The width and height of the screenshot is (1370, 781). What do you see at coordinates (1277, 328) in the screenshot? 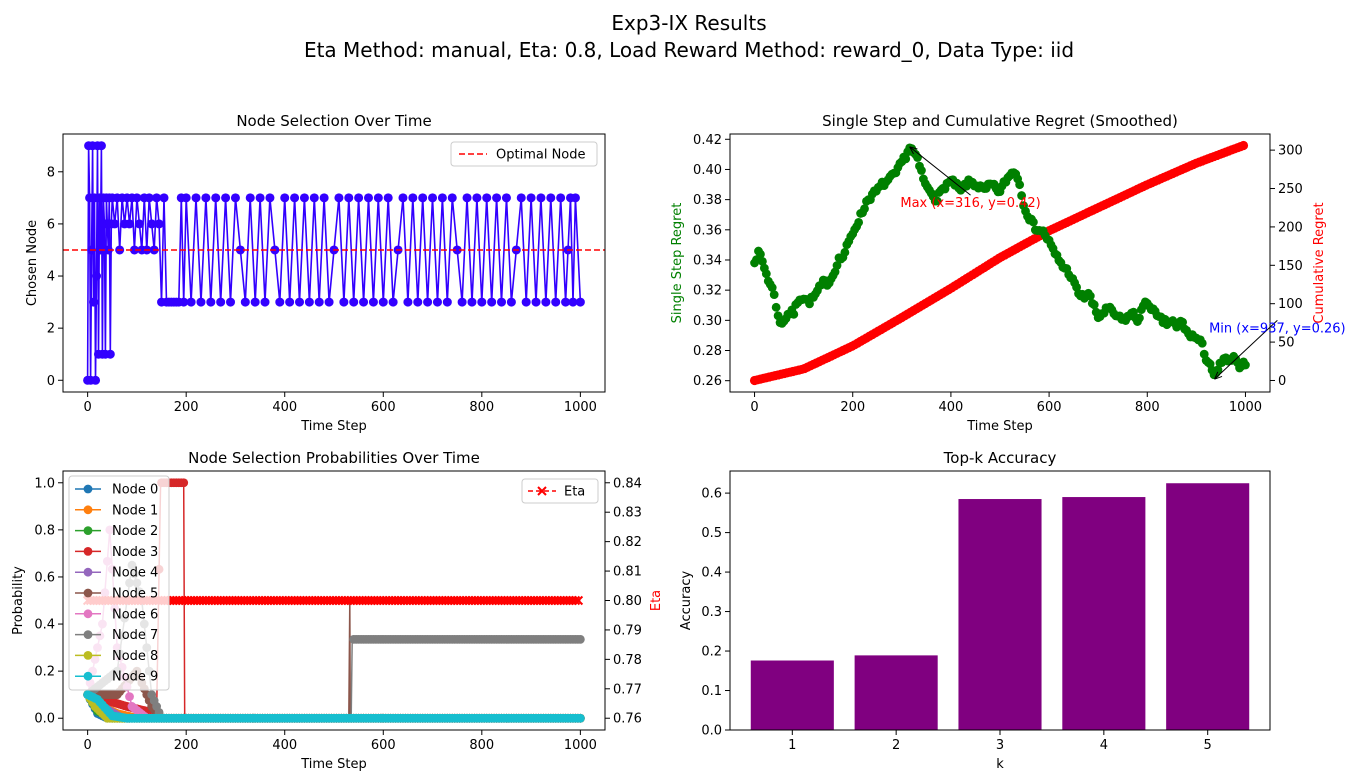
I see `annotation-label: Min (x=937, y=0.26)` at bounding box center [1277, 328].